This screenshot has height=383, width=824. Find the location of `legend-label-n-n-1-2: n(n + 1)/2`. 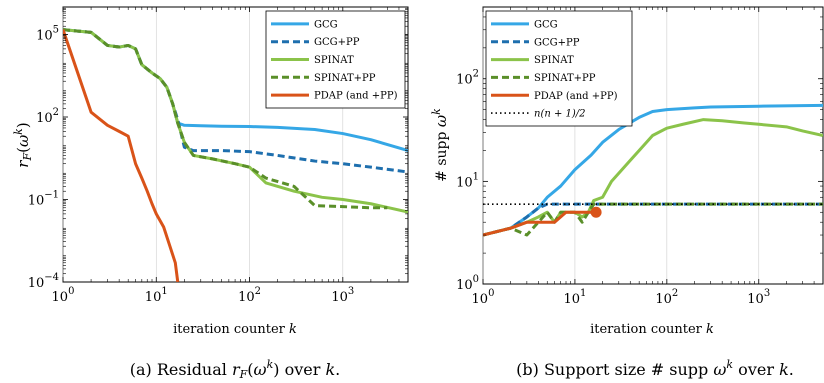

legend-label-n-n-1-2: n(n + 1)/2 is located at coordinates (560, 114).